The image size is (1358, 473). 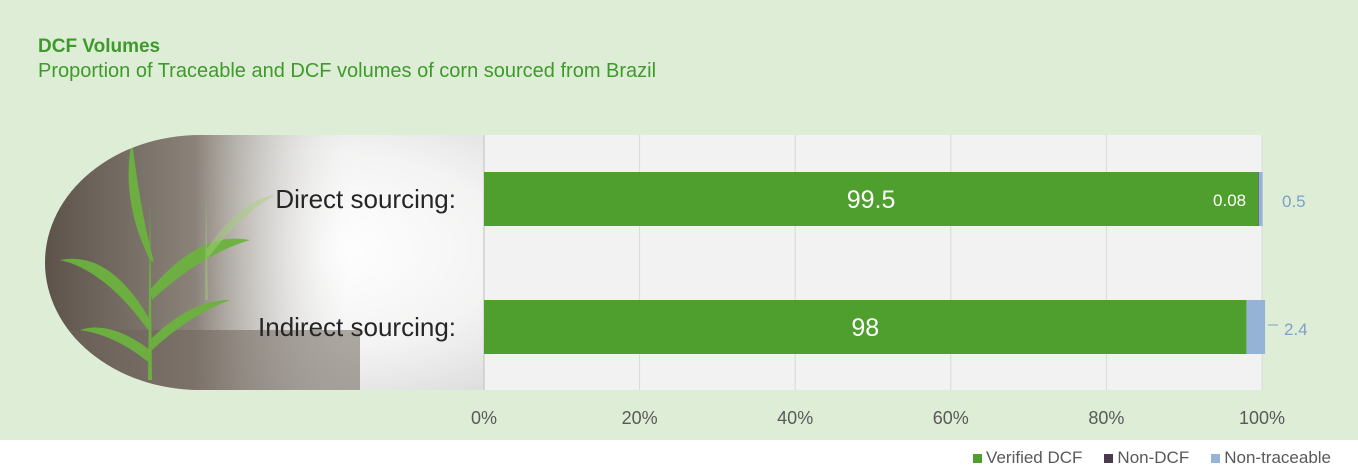 I want to click on x-tick-label: 80%, so click(x=1106, y=418).